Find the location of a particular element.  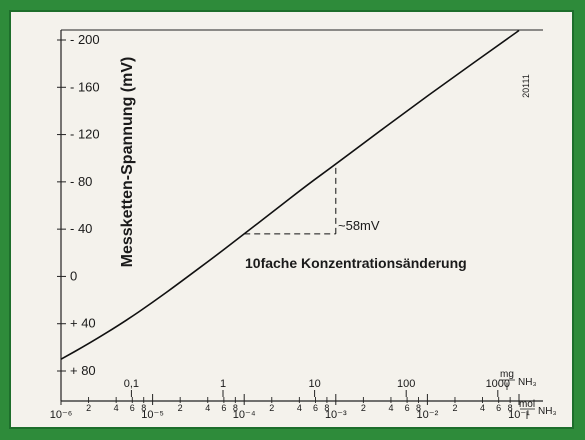

y-tick-label: - 200 is located at coordinates (85, 39).